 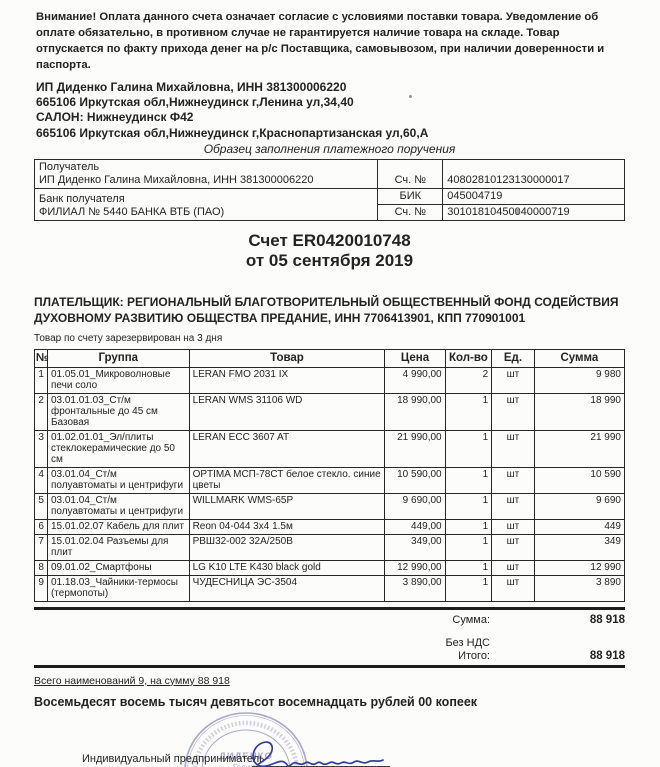 What do you see at coordinates (41, 411) in the screenshot?
I see `item-num: 2` at bounding box center [41, 411].